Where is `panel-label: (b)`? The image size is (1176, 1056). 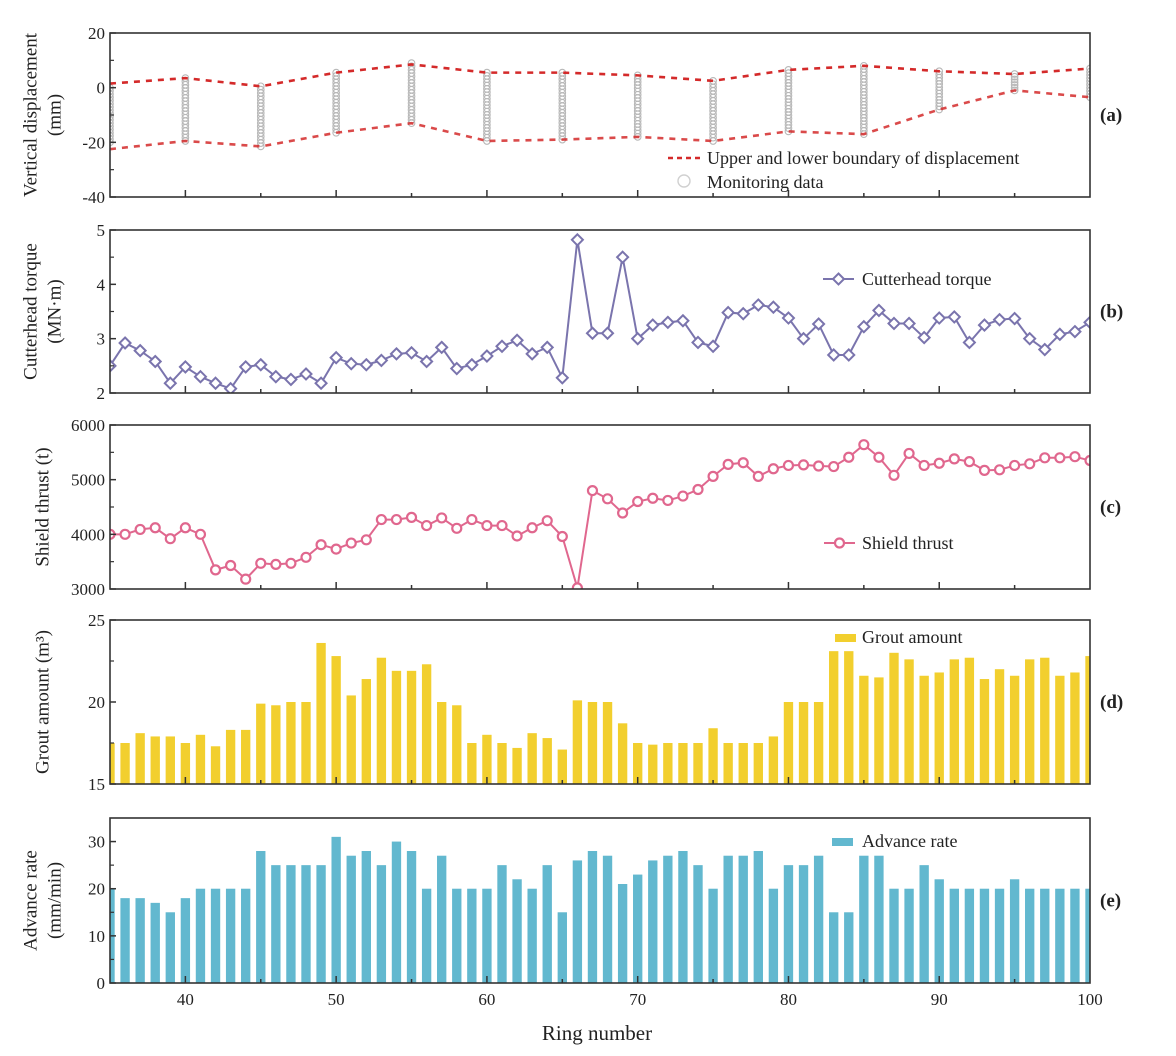
panel-label: (b) is located at coordinates (1111, 312).